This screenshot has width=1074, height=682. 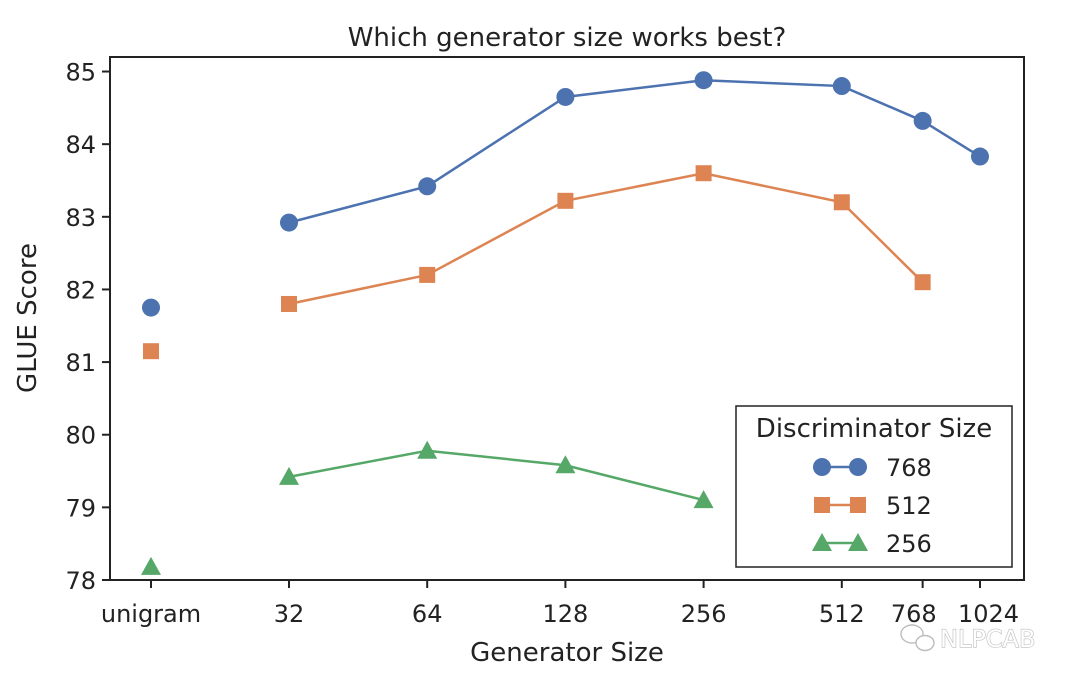 I want to click on y-tick-label: 84, so click(x=80, y=145).